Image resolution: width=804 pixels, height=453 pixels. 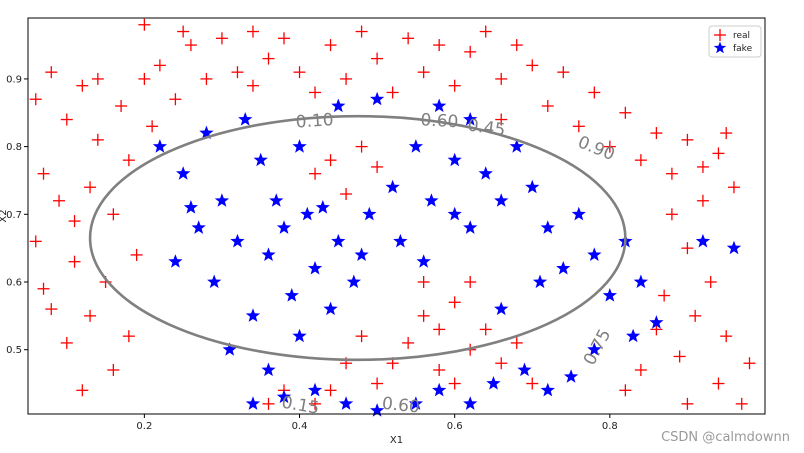 What do you see at coordinates (610, 426) in the screenshot?
I see `x-tick-label: 0.8` at bounding box center [610, 426].